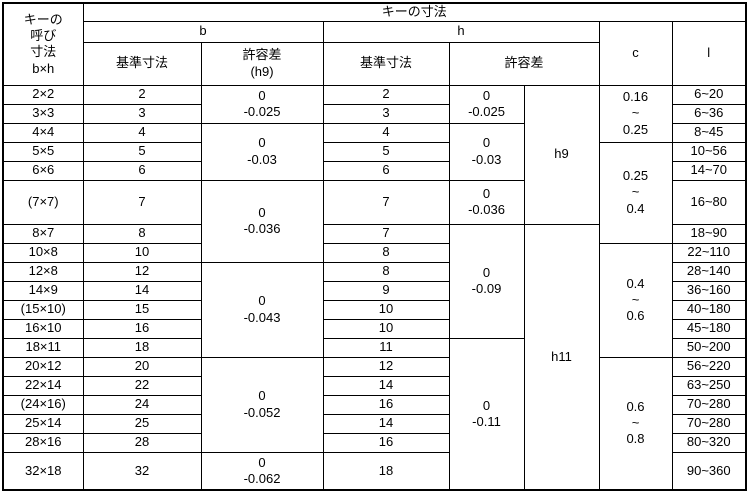 The width and height of the screenshot is (751, 493). What do you see at coordinates (142, 385) in the screenshot?
I see `b-base-cell: 22` at bounding box center [142, 385].